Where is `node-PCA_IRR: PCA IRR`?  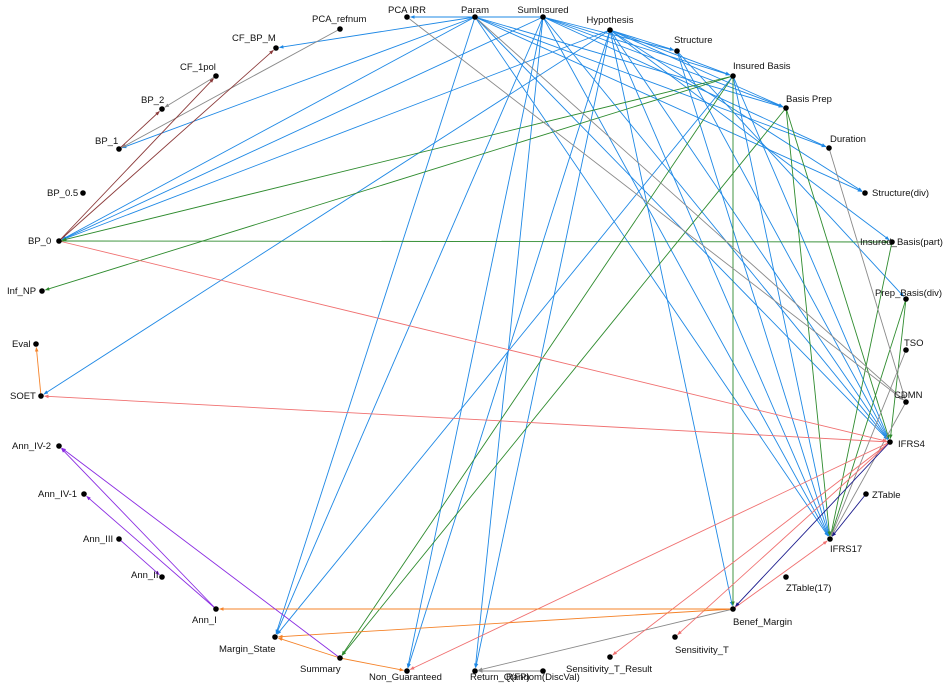
node-PCA_IRR: PCA IRR is located at coordinates (407, 12).